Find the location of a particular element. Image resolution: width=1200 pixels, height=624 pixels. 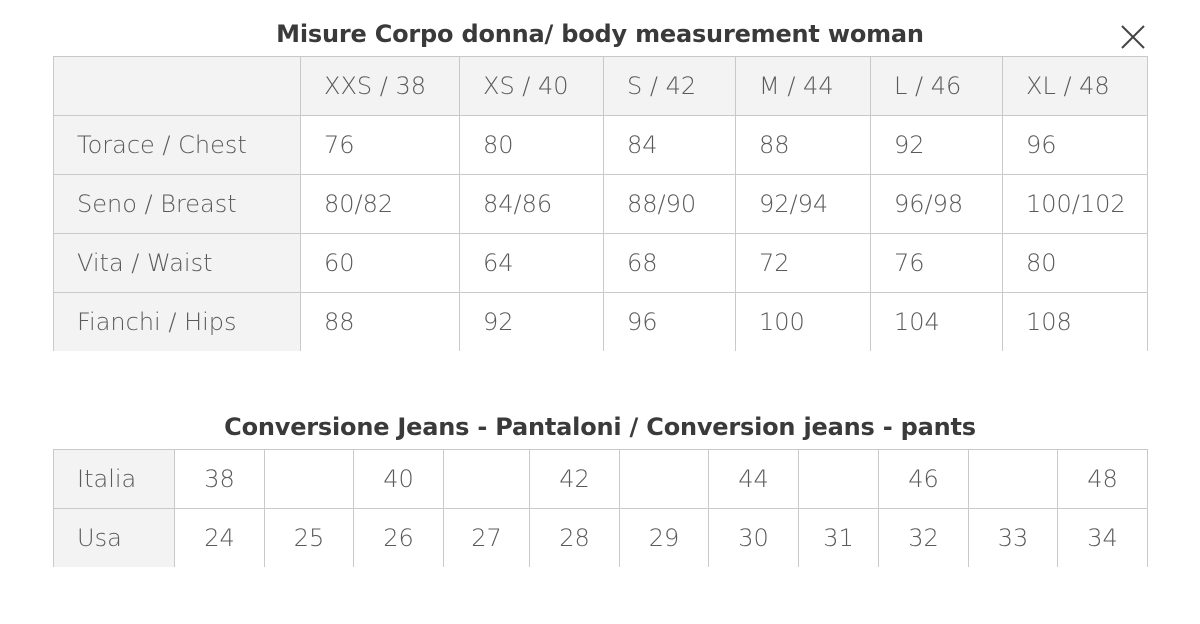

close-icon is located at coordinates (1133, 37).